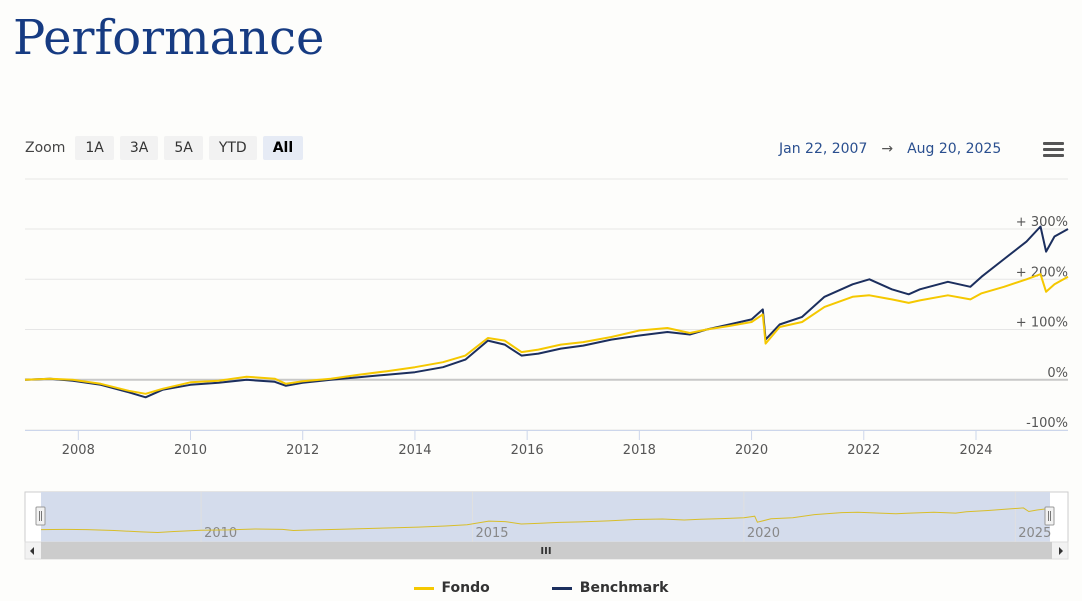 The image size is (1082, 601). What do you see at coordinates (190, 450) in the screenshot?
I see `x-tick-label: 2010` at bounding box center [190, 450].